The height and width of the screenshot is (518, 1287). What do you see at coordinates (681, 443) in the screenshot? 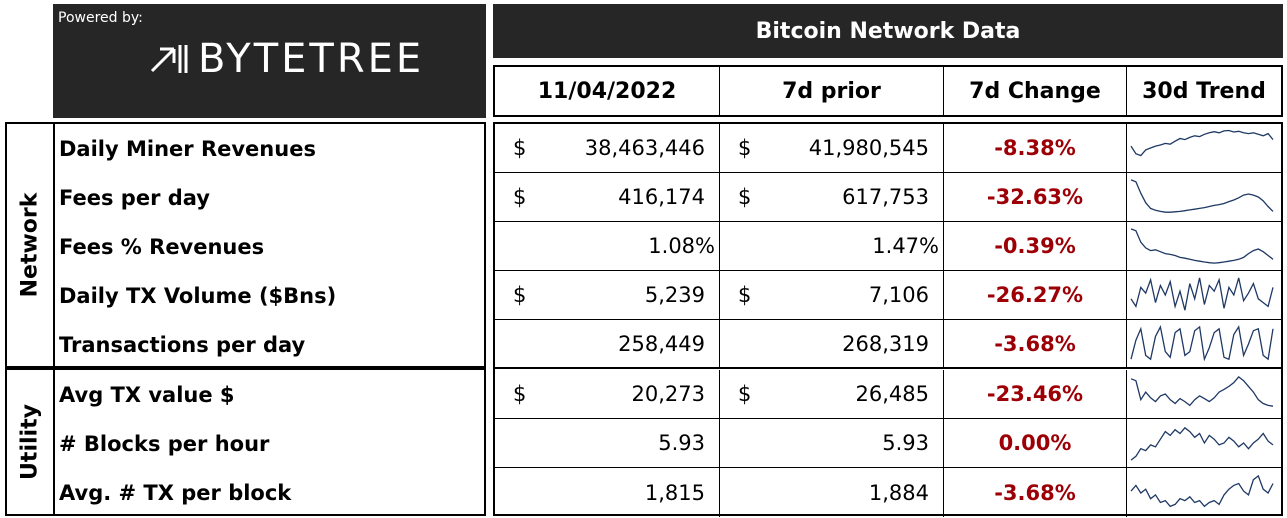
I see `current-value: 5.93` at bounding box center [681, 443].